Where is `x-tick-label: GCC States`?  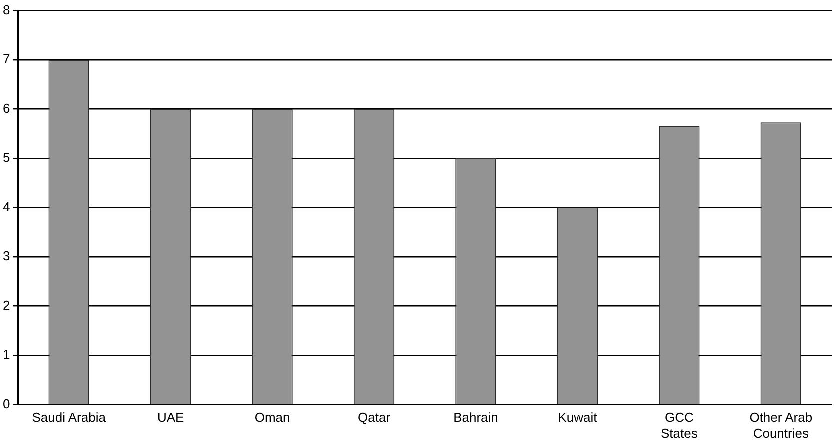
x-tick-label: GCC States is located at coordinates (679, 425).